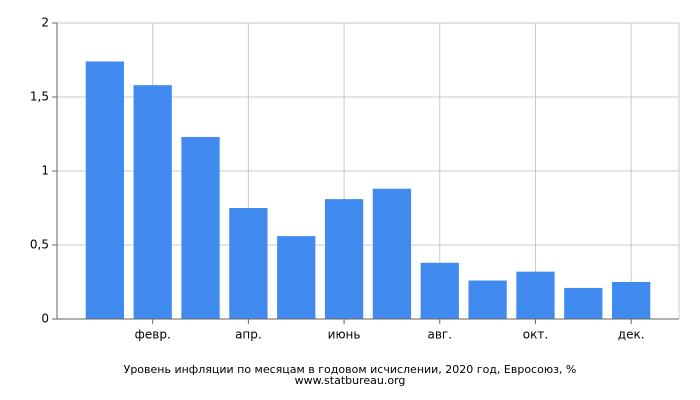 This screenshot has width=700, height=400. I want to click on x-tick-label: авг., so click(439, 335).